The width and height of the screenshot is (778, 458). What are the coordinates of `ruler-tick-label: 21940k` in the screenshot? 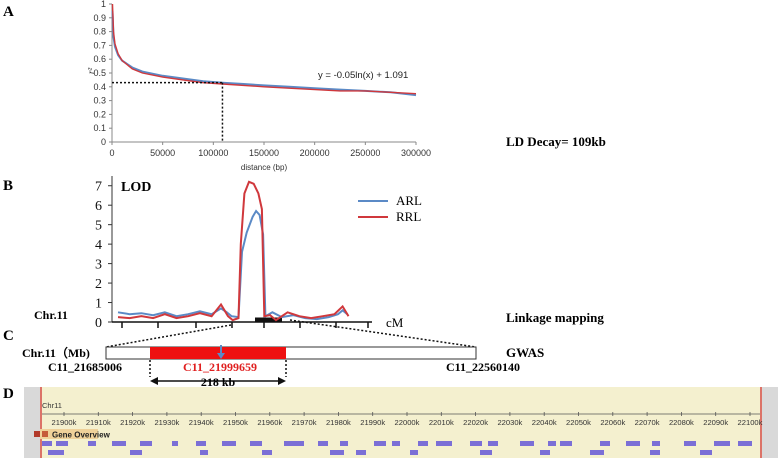 It's located at (201, 422).